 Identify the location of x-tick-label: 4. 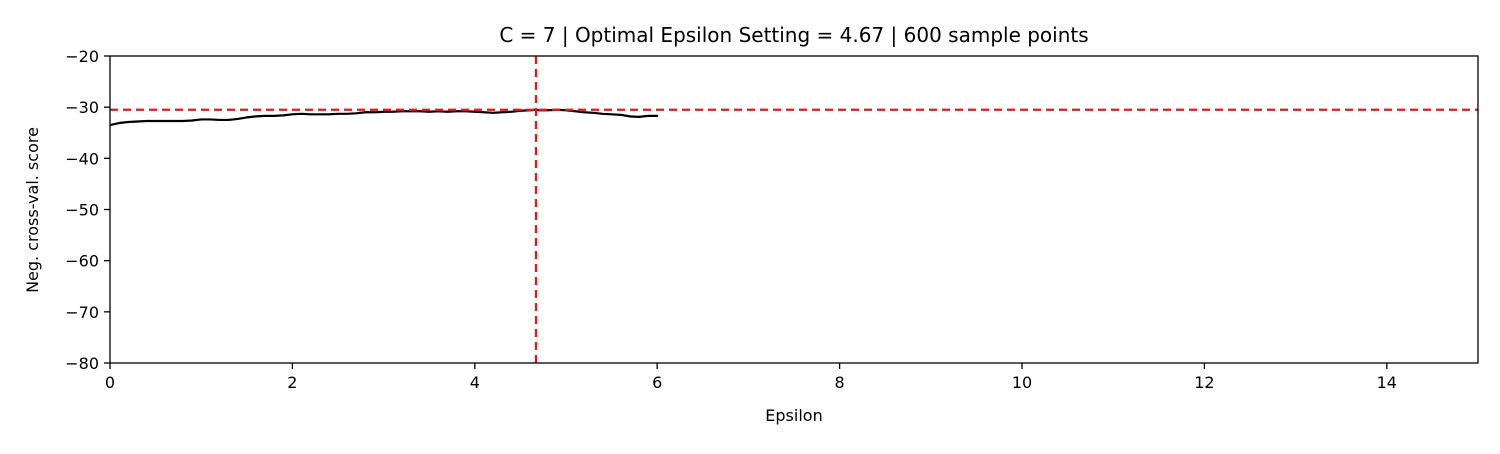
(475, 382).